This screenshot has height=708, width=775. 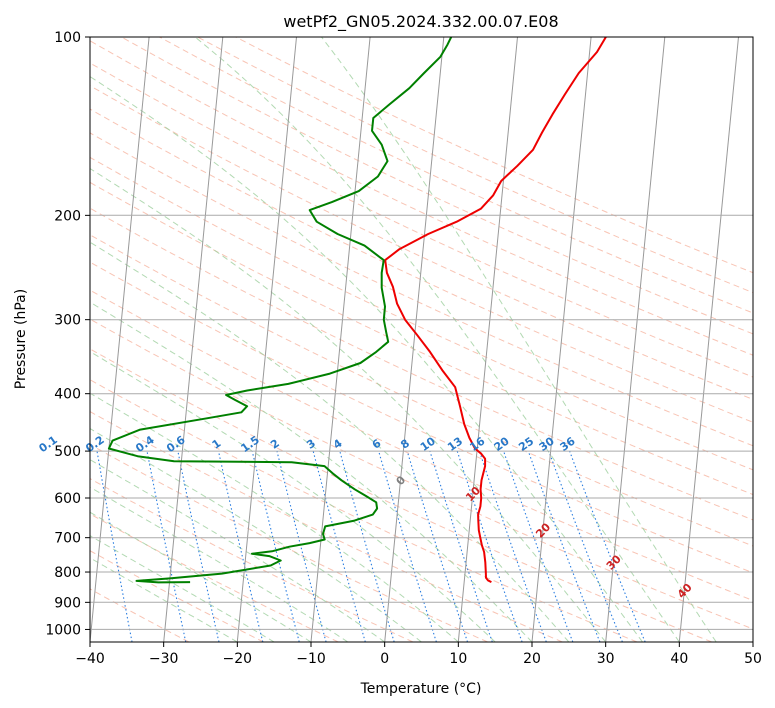 What do you see at coordinates (384, 659) in the screenshot?
I see `x-tick-label: 0` at bounding box center [384, 659].